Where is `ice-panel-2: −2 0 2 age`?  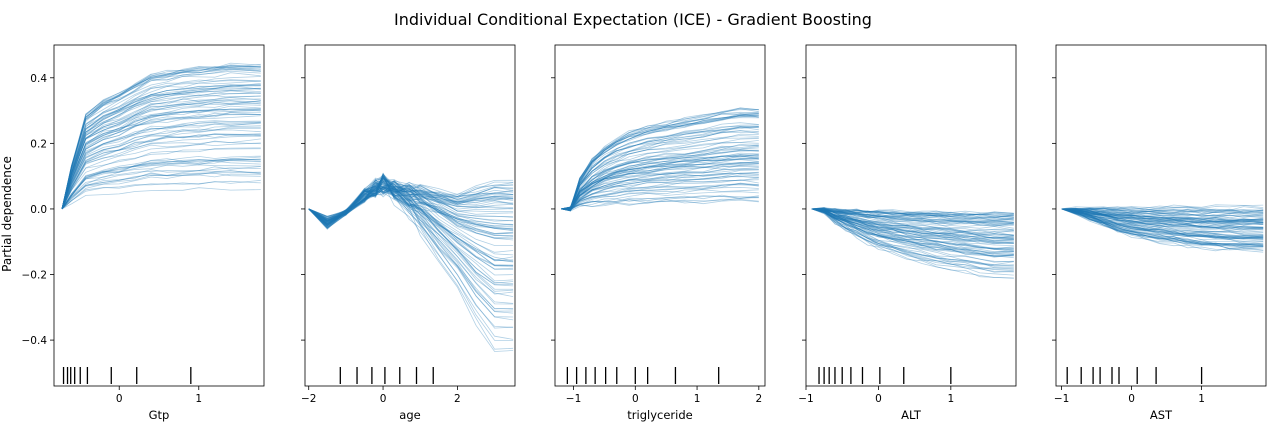 ice-panel-2: −2 0 2 age is located at coordinates (408, 233).